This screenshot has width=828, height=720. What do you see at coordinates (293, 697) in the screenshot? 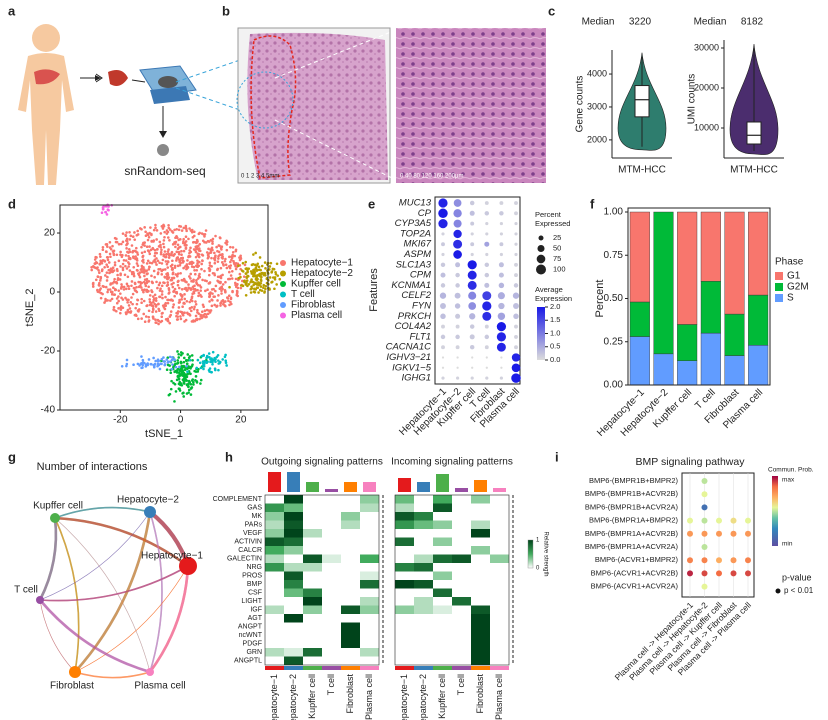
I see `x-tick-label: Hepatocyte−2` at bounding box center [293, 697].